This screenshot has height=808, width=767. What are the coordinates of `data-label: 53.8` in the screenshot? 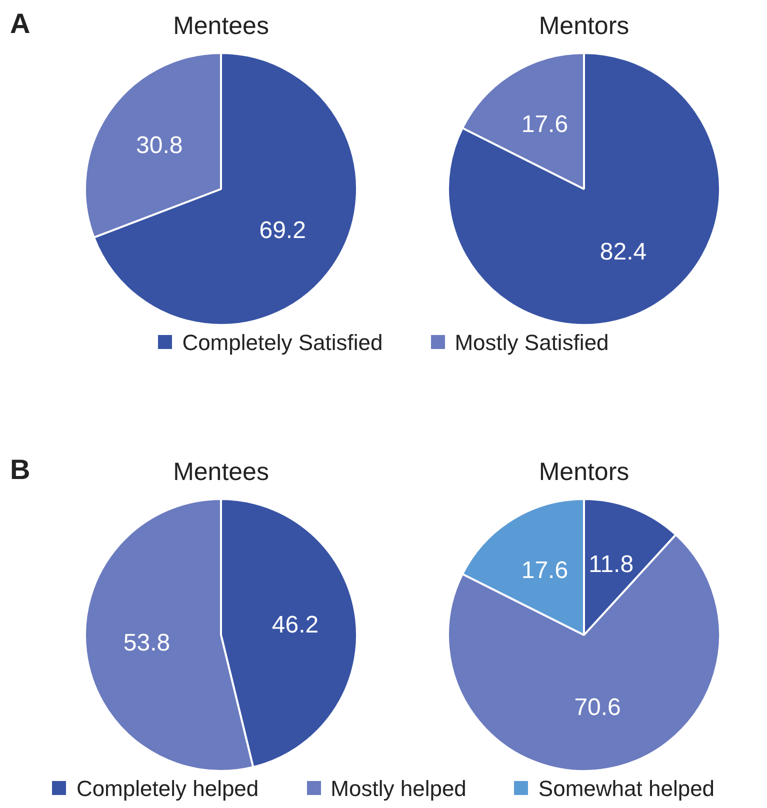 It's located at (146, 643).